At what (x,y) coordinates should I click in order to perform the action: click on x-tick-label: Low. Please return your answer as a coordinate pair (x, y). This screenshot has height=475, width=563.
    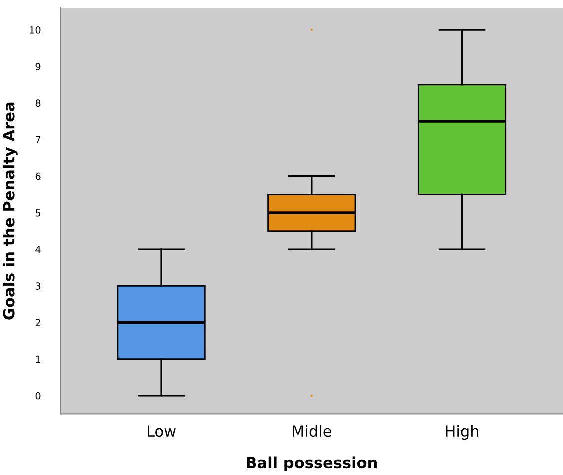
    Looking at the image, I should click on (162, 432).